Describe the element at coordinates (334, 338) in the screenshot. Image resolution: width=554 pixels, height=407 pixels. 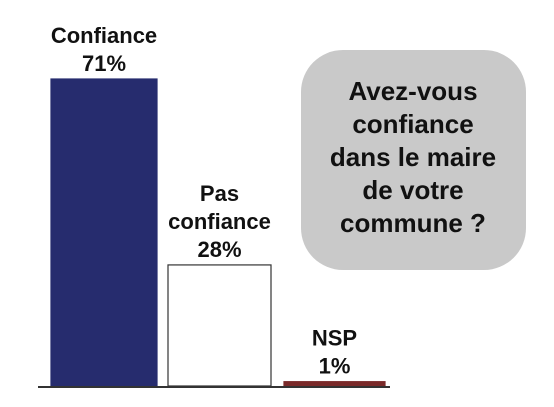
I see `category-label-3: NSP` at that location.